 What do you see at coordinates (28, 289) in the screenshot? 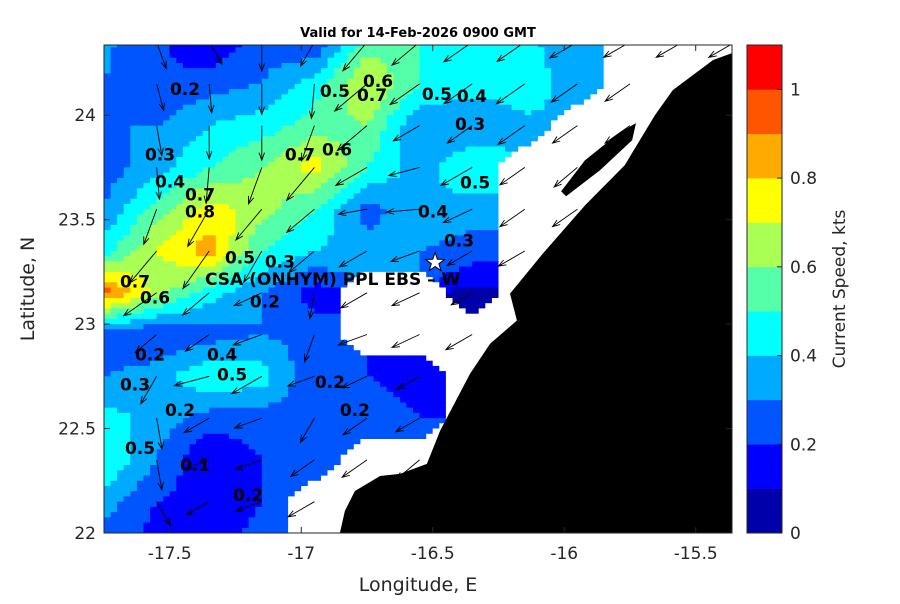
I see `y-axis-label: Latitude, N` at bounding box center [28, 289].